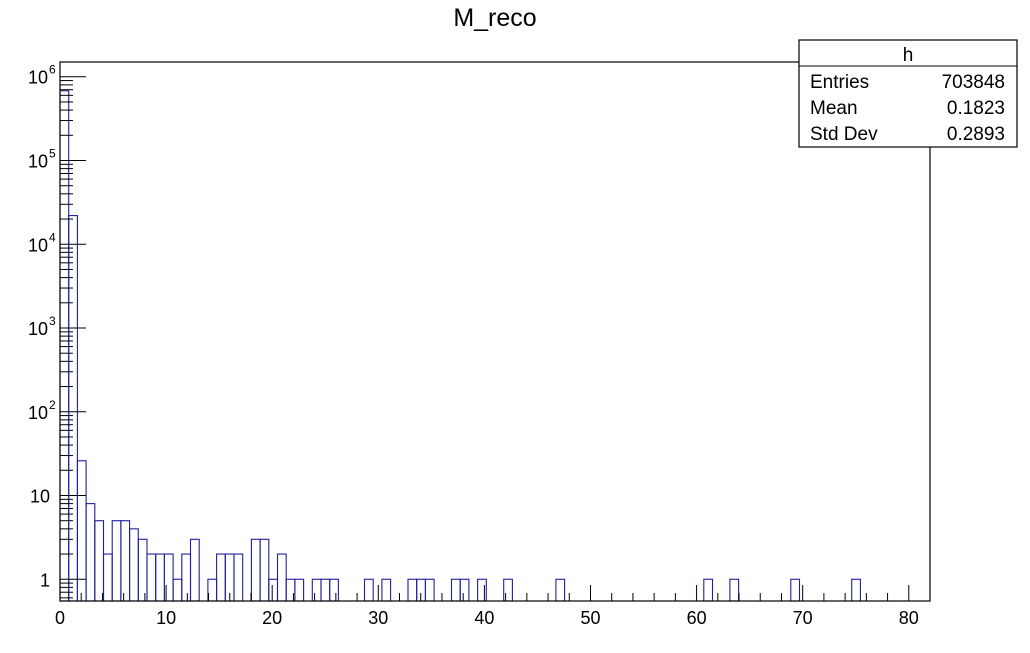  What do you see at coordinates (844, 134) in the screenshot?
I see `stats-stddev-label: Std Dev` at bounding box center [844, 134].